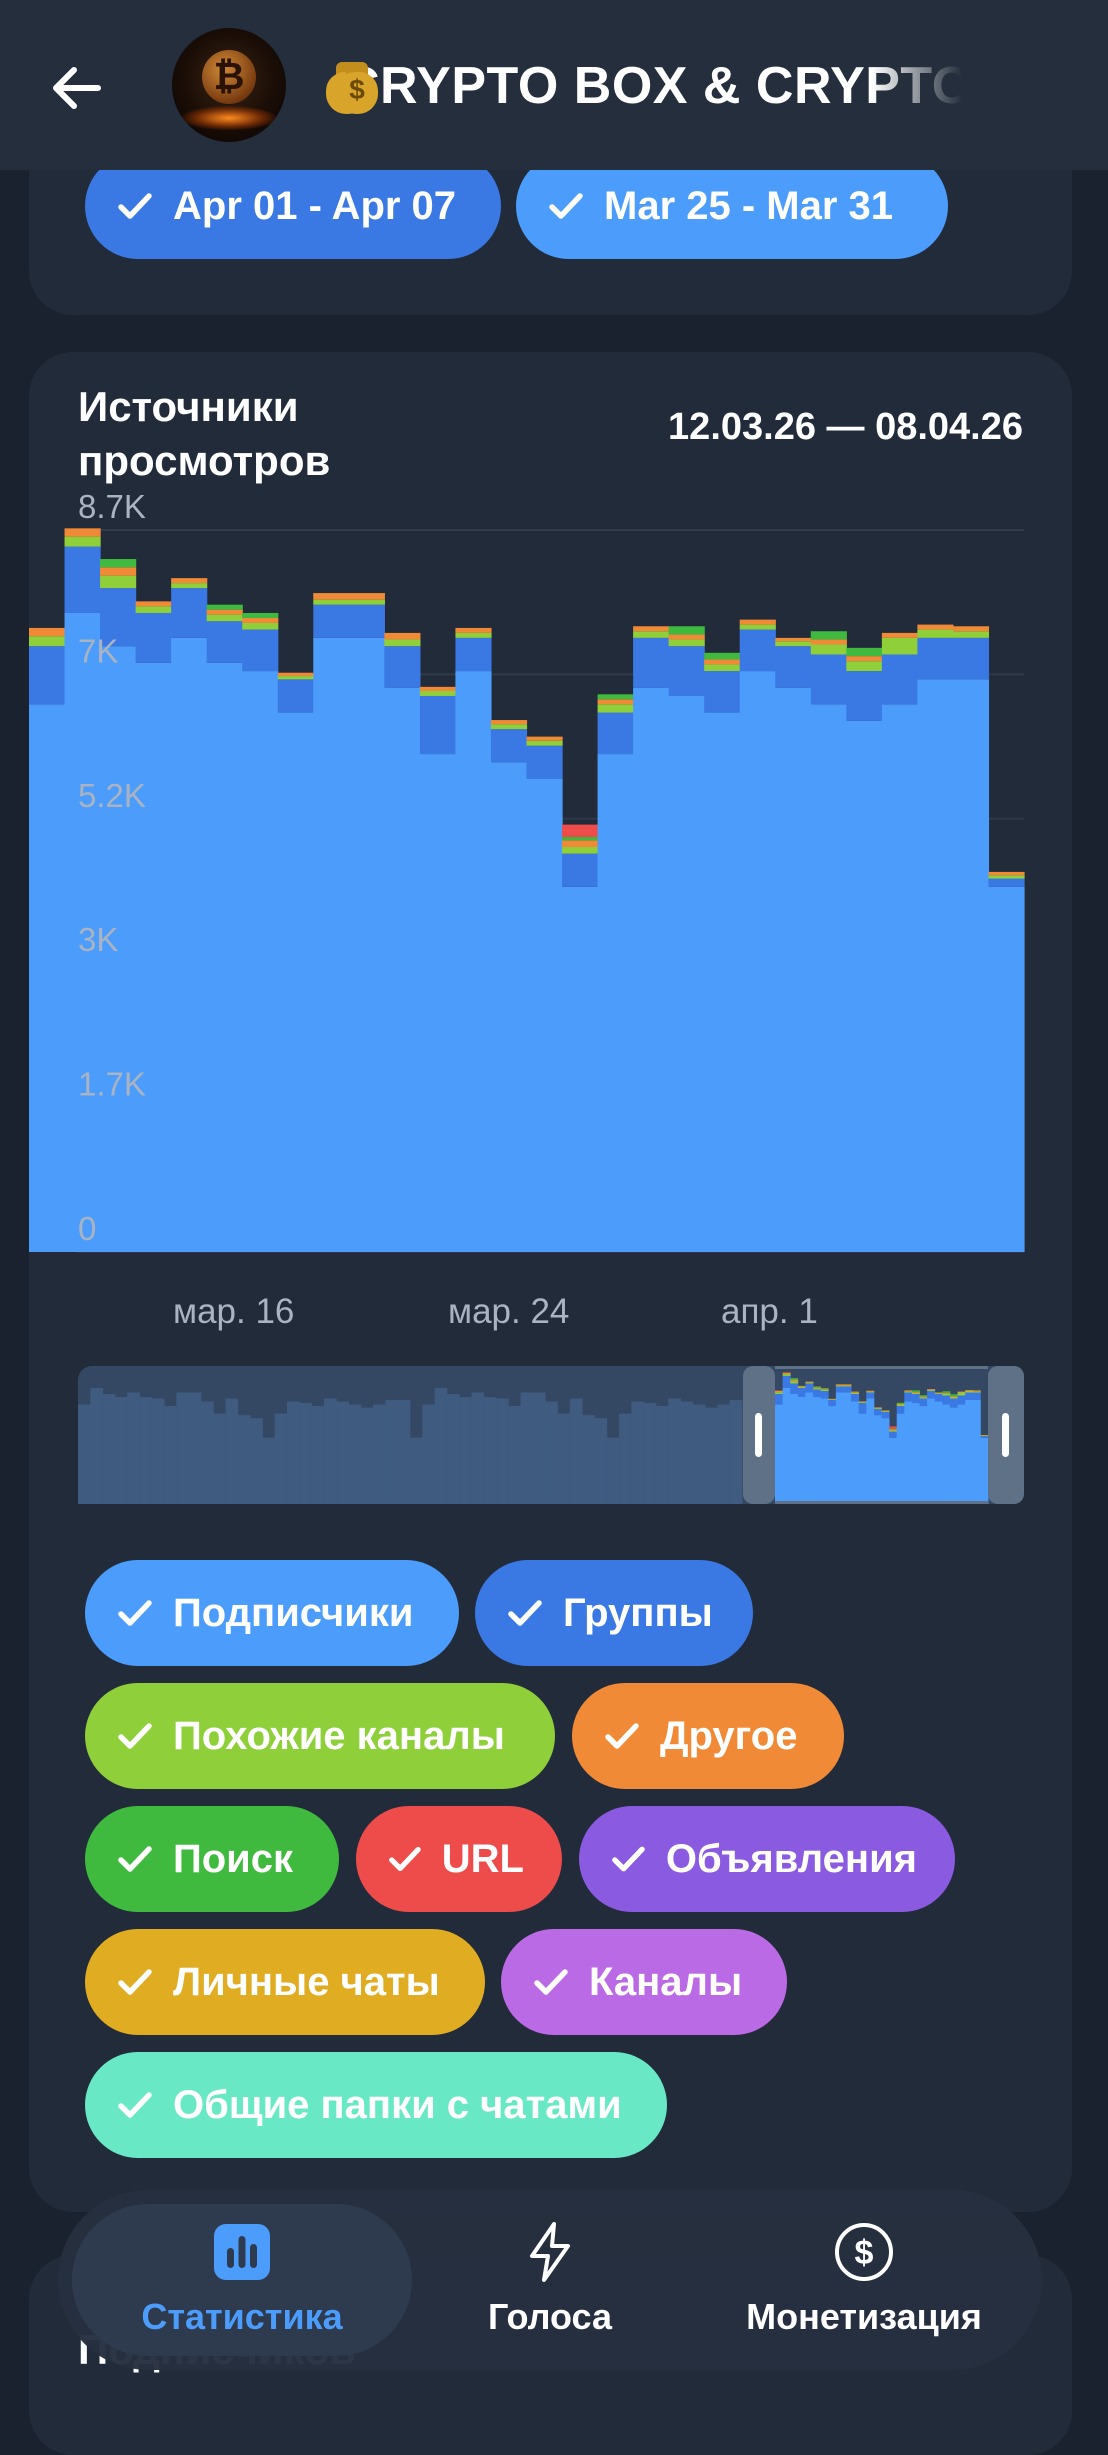 This screenshot has width=1108, height=2455. I want to click on source-chip: Объявления, so click(767, 1859).